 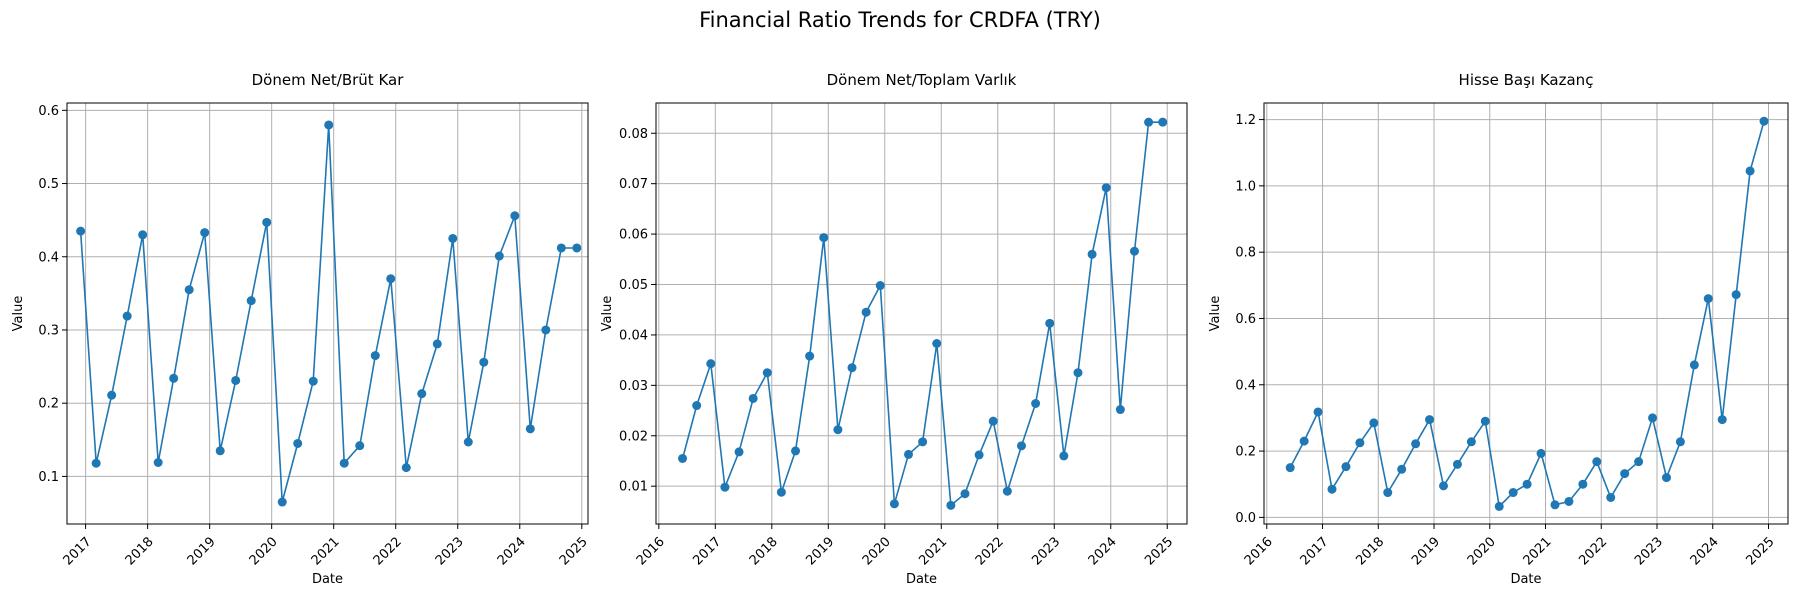 What do you see at coordinates (1245, 120) in the screenshot?
I see `y-tick-label: 1.2` at bounding box center [1245, 120].